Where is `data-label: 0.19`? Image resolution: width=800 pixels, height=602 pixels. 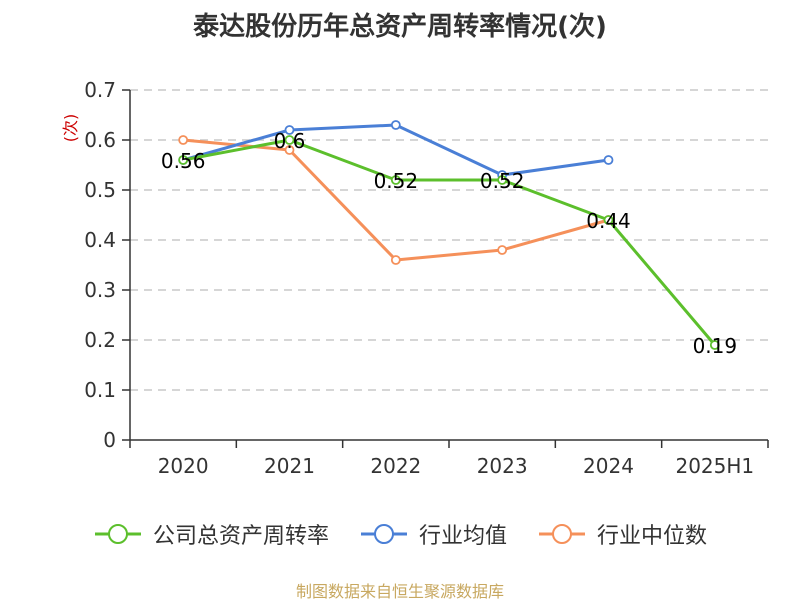
data-label: 0.19 is located at coordinates (715, 346).